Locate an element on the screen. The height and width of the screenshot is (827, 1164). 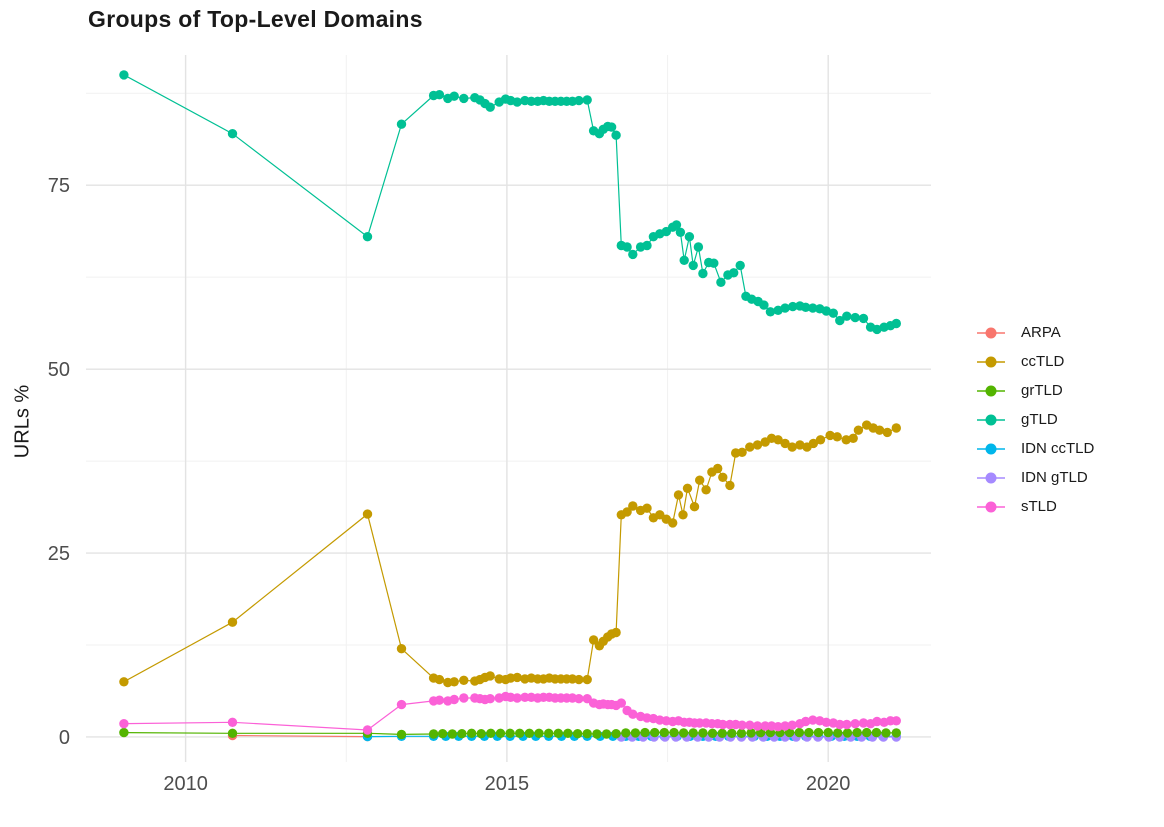
legend-label: grTLD is located at coordinates (1042, 390).